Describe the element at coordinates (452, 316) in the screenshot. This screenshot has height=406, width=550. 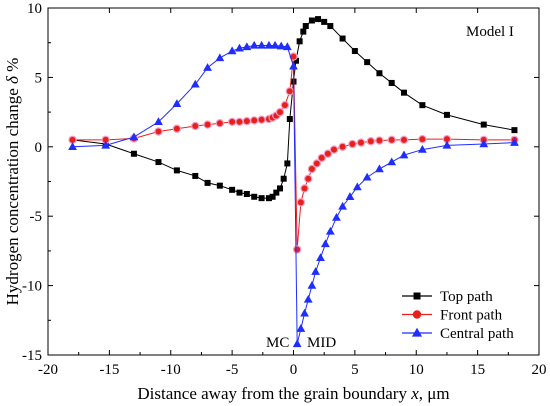
I see `legend-entry: Front path` at that location.